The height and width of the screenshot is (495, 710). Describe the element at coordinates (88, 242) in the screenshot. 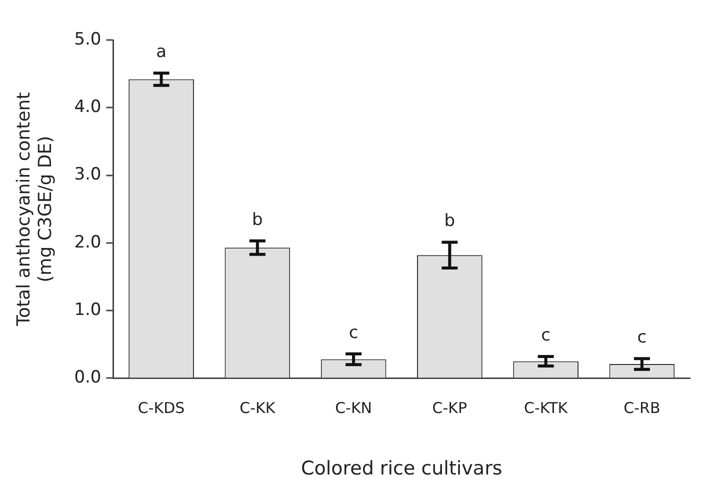

I see `y-tick-label: 2.0` at that location.